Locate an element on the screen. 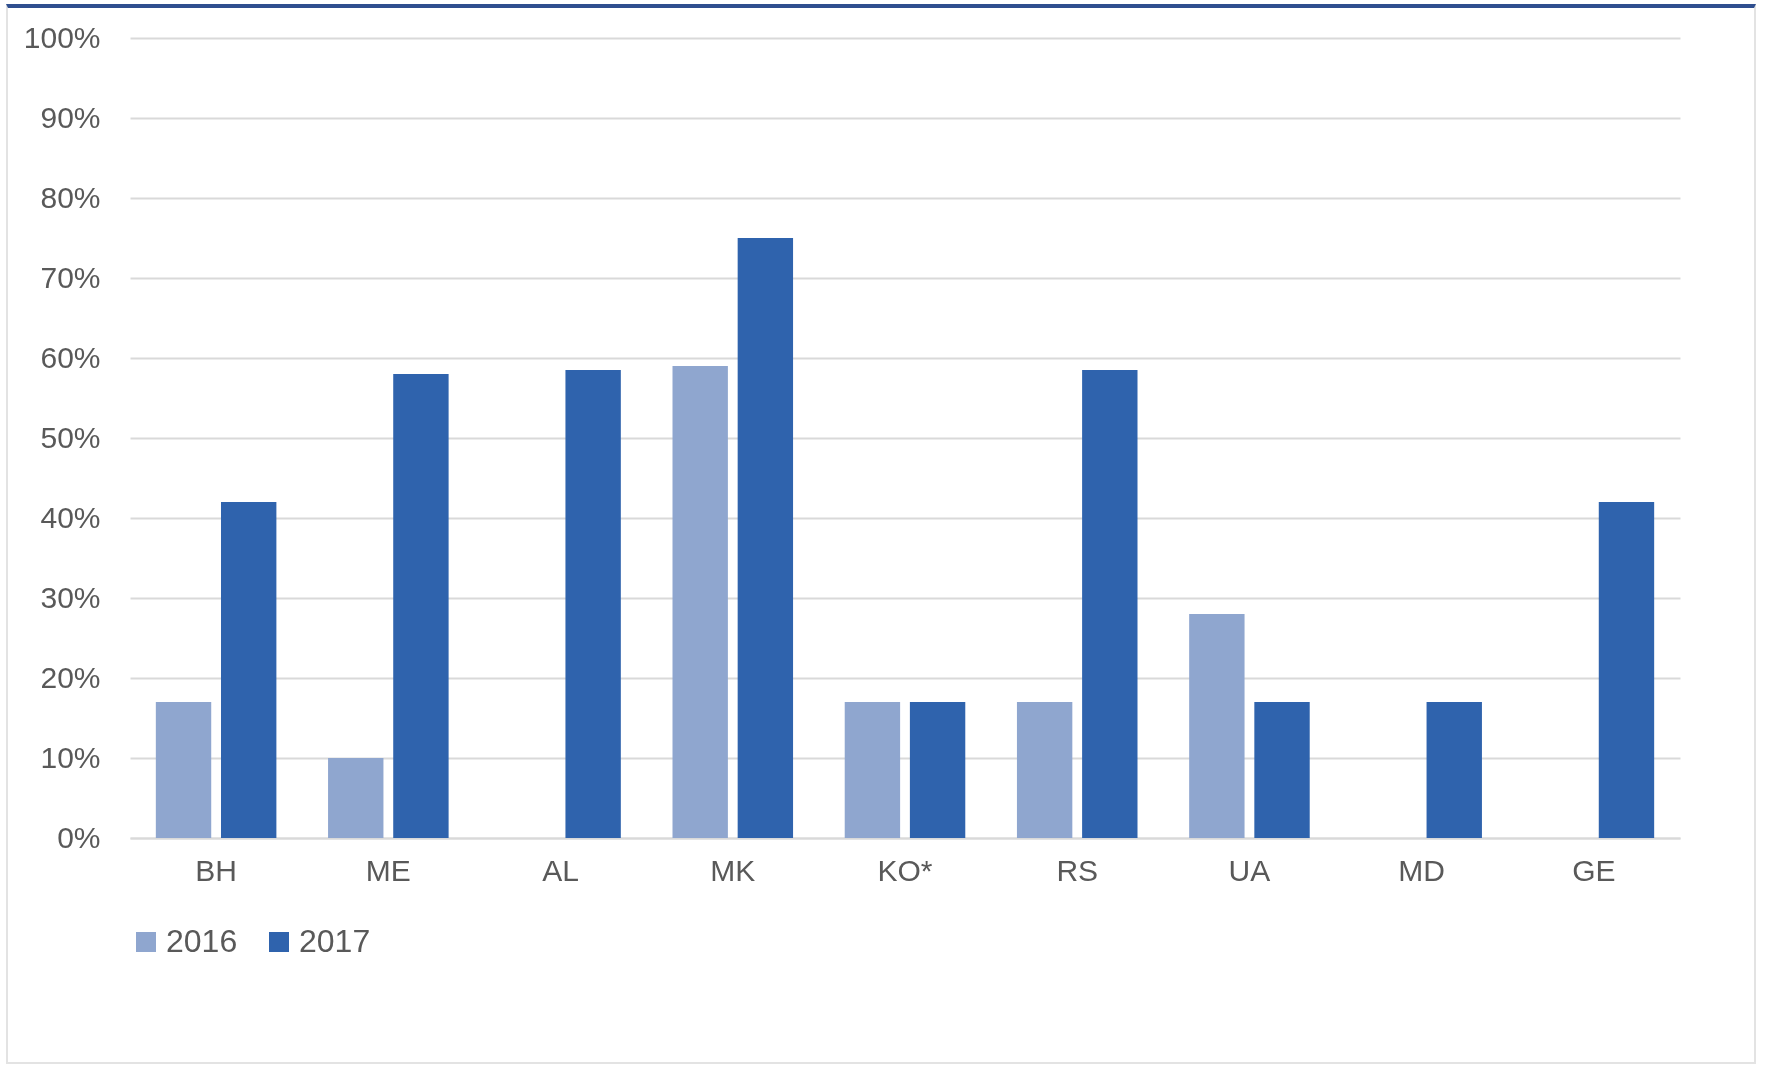  y-tick-label: 70% is located at coordinates (70, 277).